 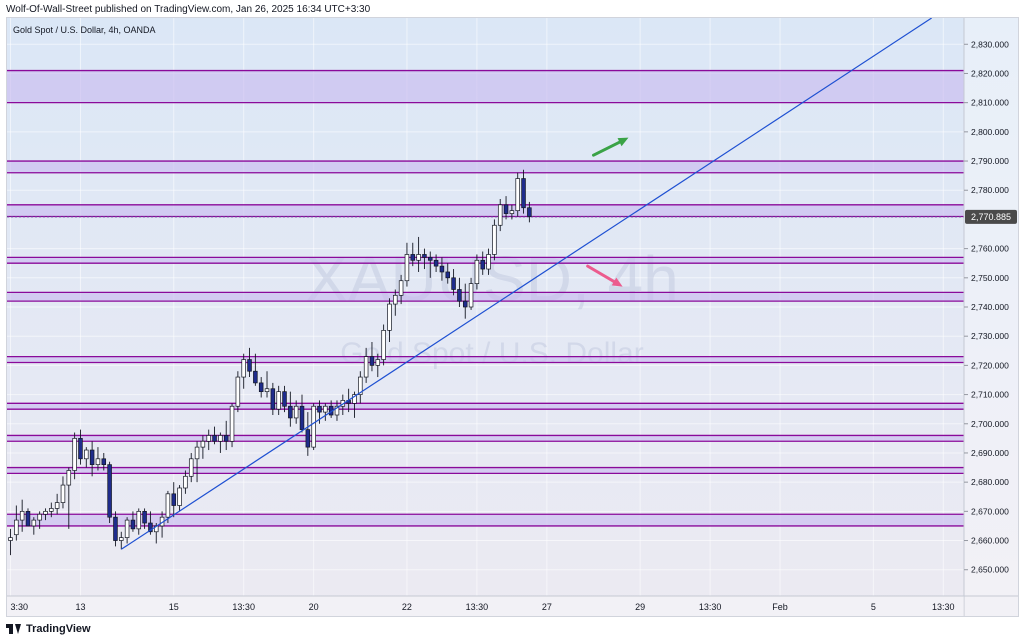 What do you see at coordinates (491, 353) in the screenshot?
I see `watermark-description: Gold Spot / U.S. Dollar` at bounding box center [491, 353].